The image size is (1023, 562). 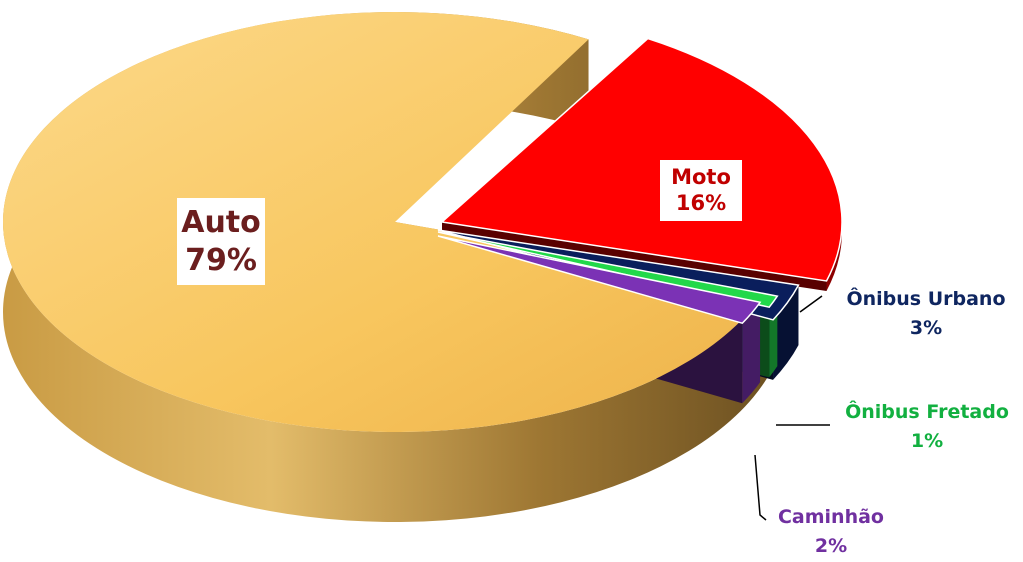 I want to click on slice-percent-onibus-fretado: 1%, so click(x=927, y=441).